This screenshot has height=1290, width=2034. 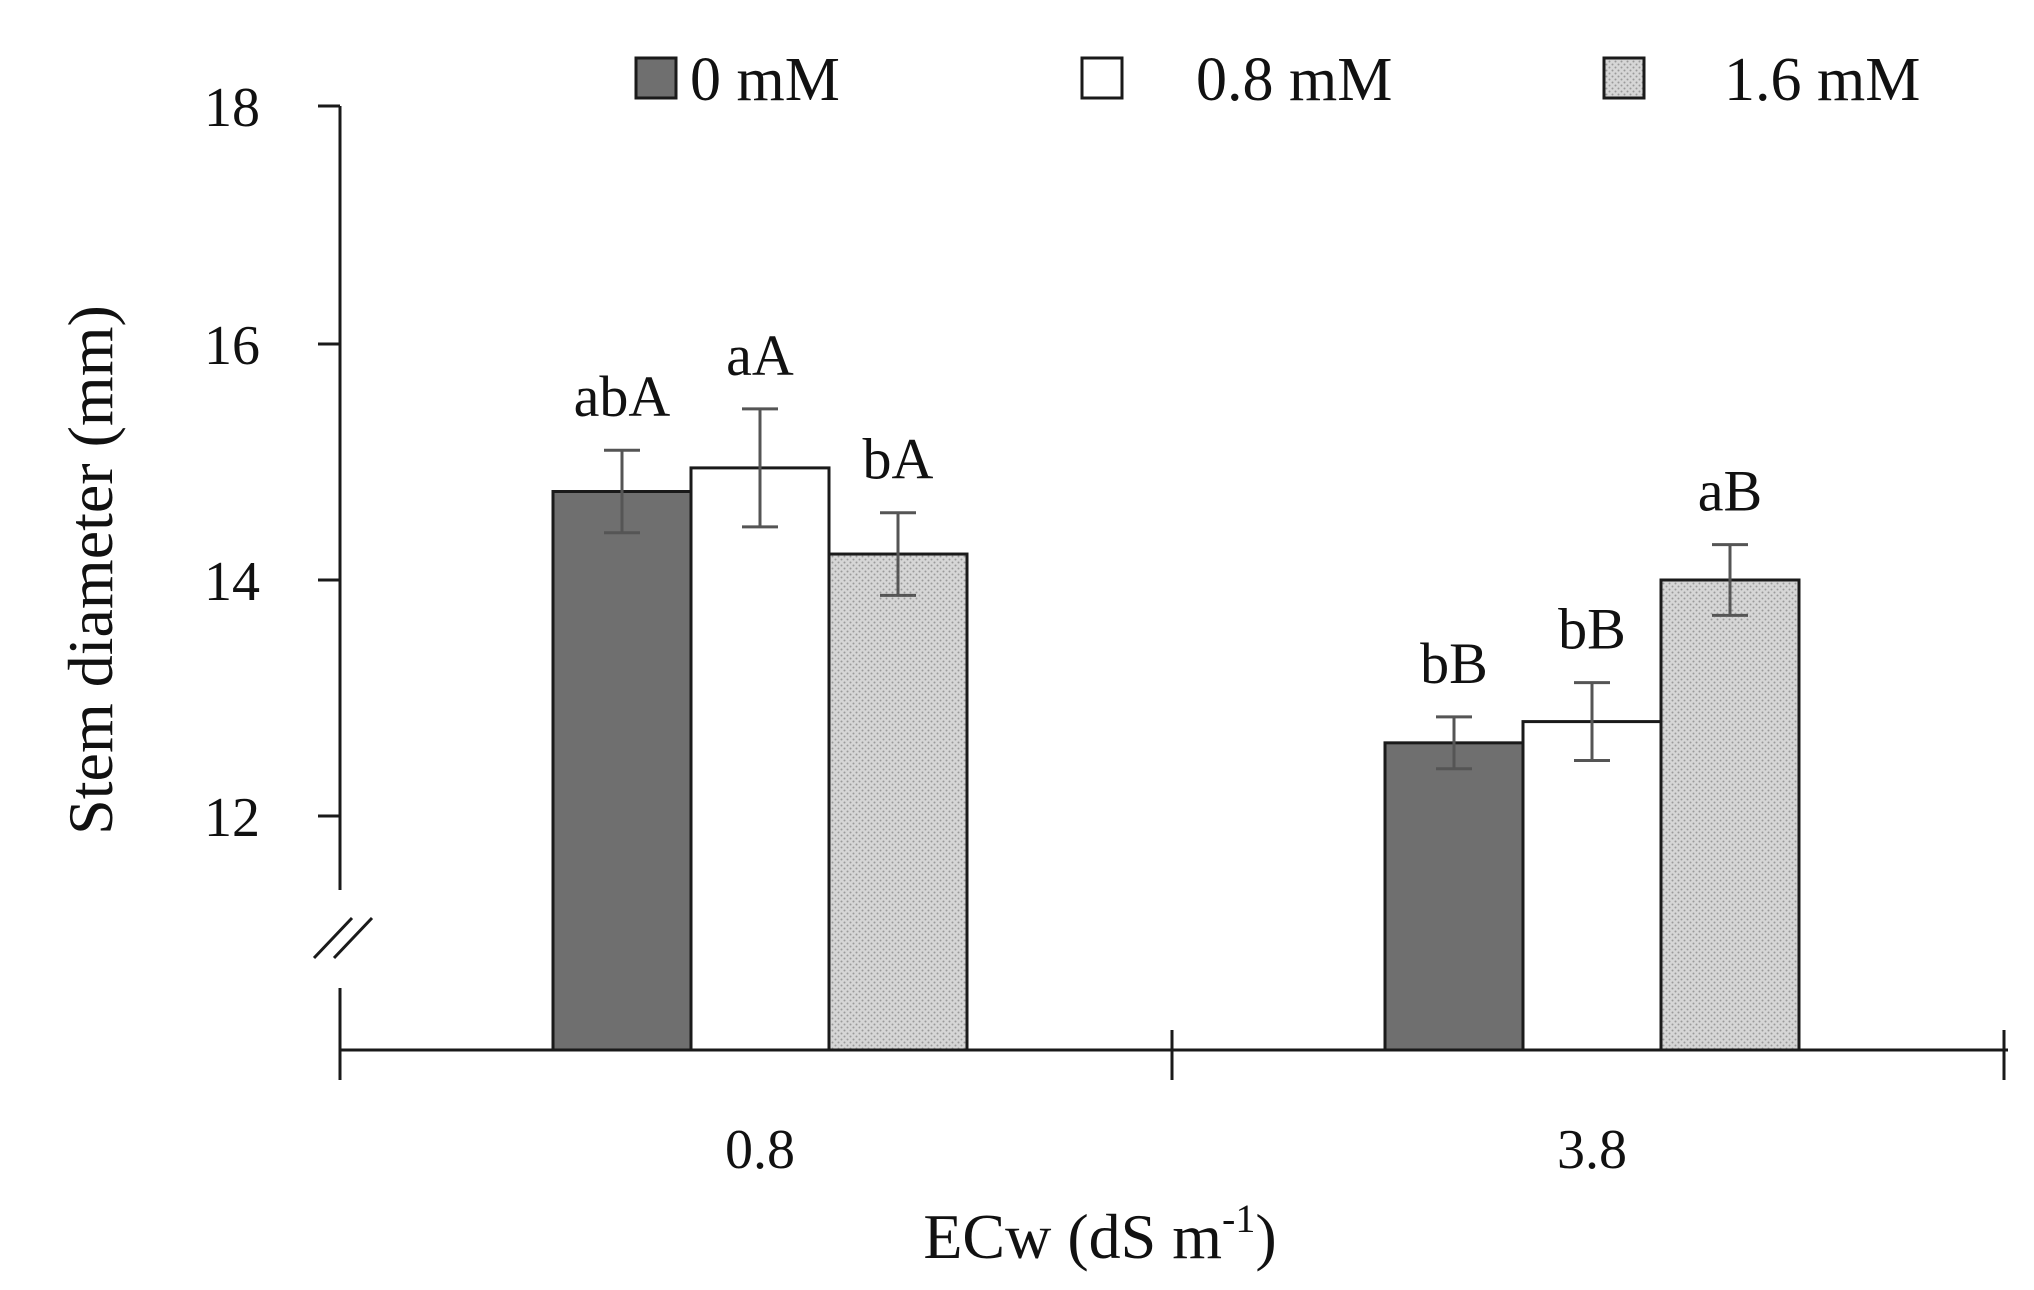 What do you see at coordinates (1454, 663) in the screenshot?
I see `bar-label-0mm-ecw-3-8: bB` at bounding box center [1454, 663].